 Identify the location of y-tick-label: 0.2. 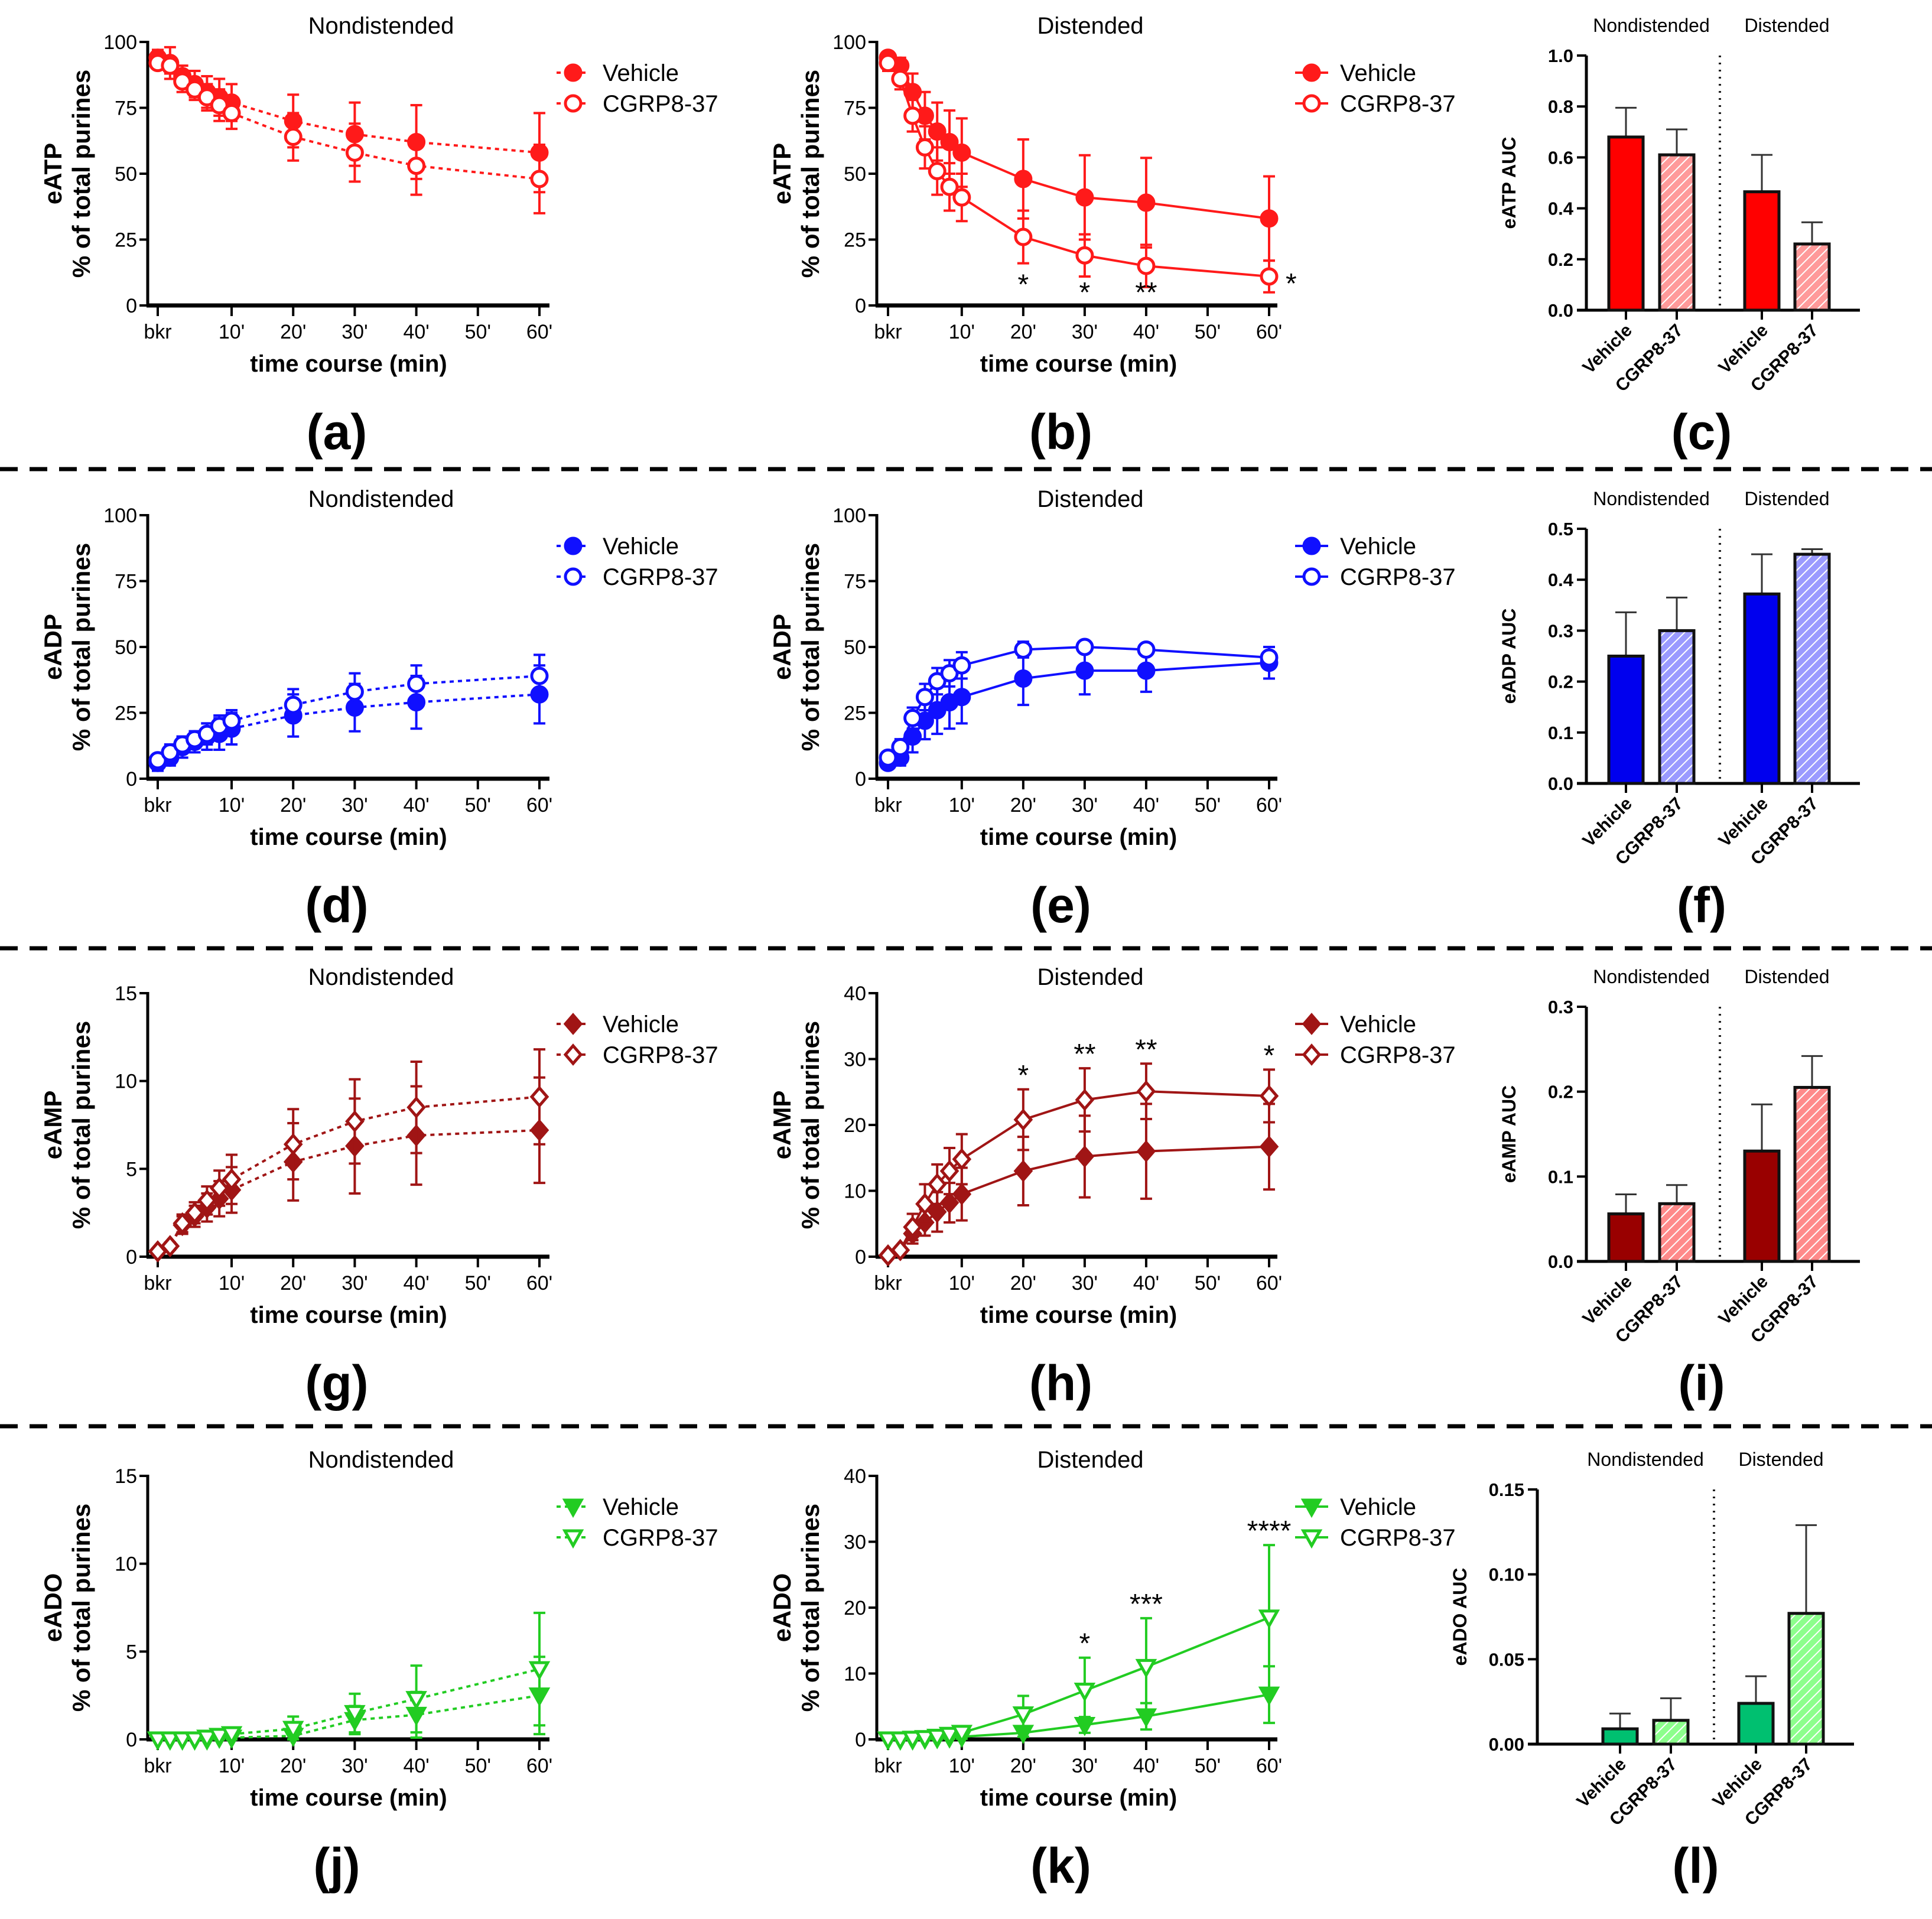
(1560, 259).